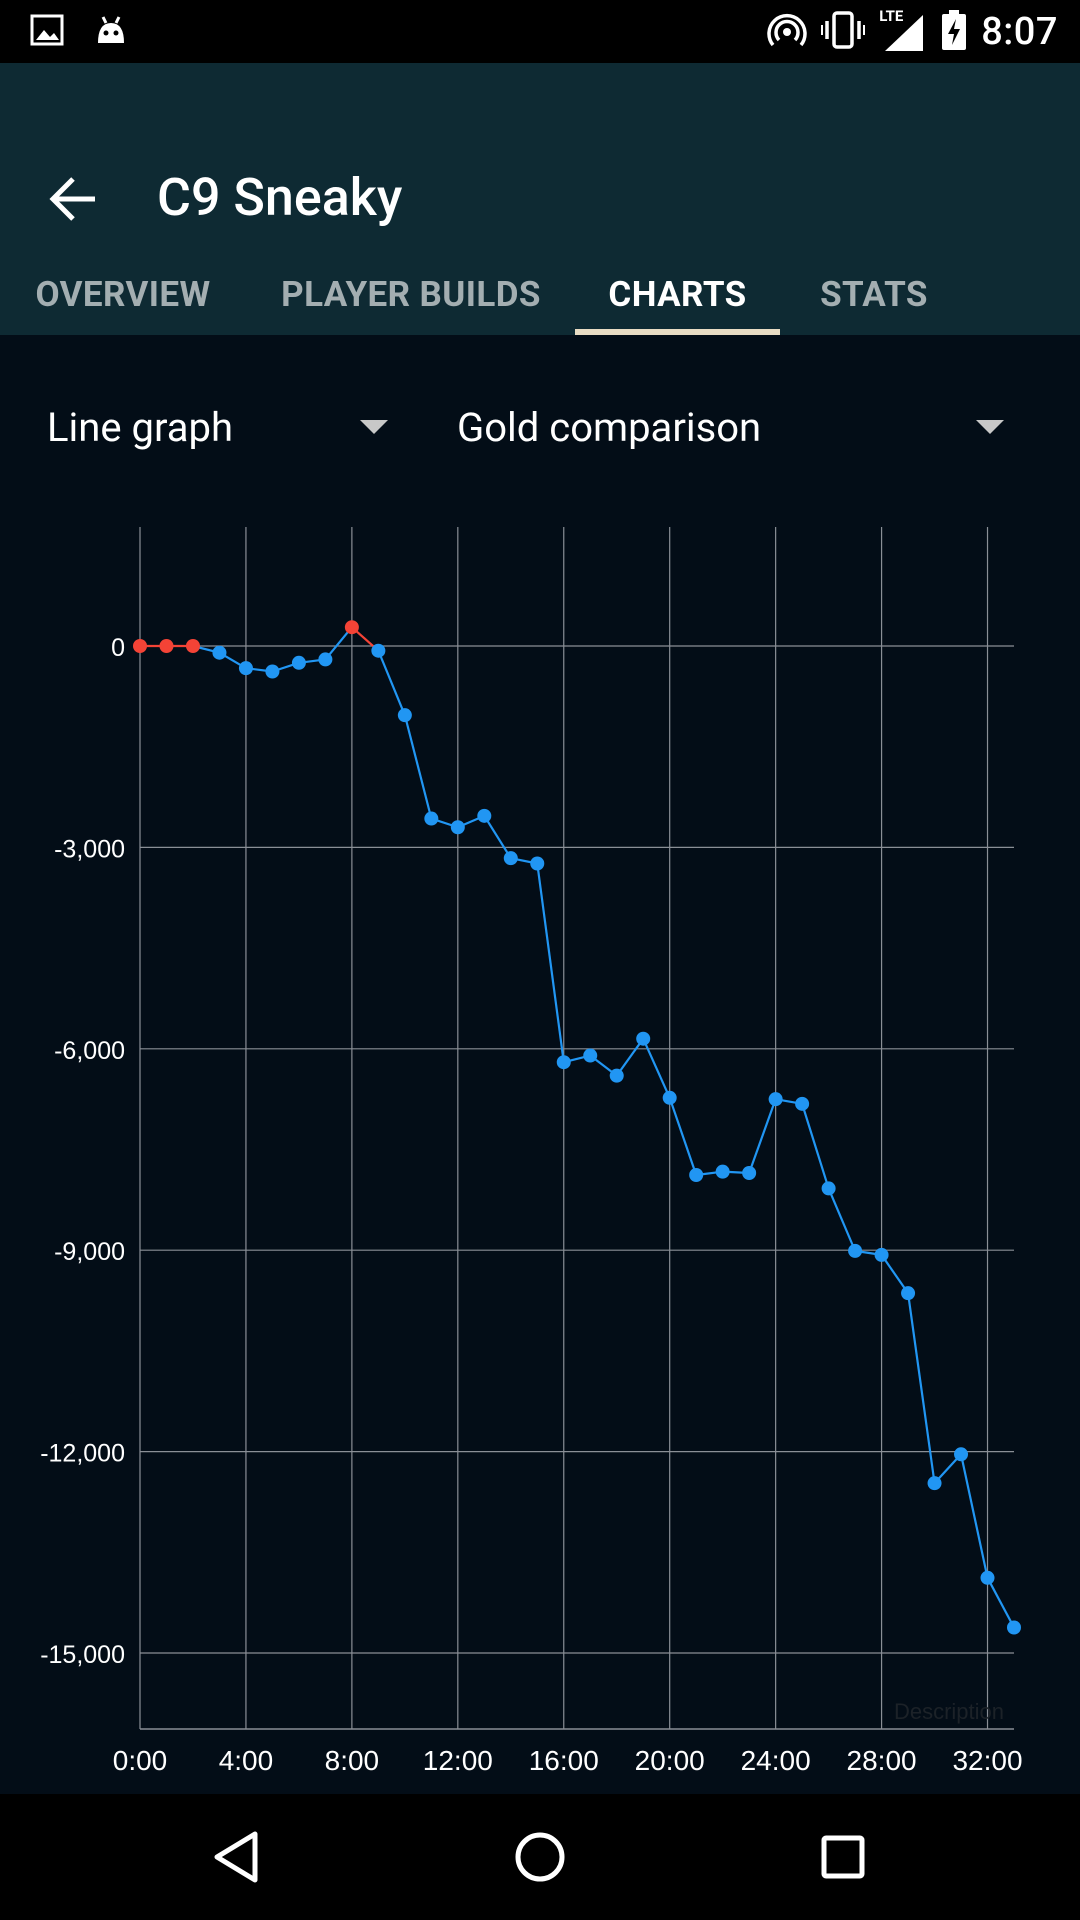 This screenshot has height=1920, width=1080. Describe the element at coordinates (787, 32) in the screenshot. I see `hotspot-icon` at that location.